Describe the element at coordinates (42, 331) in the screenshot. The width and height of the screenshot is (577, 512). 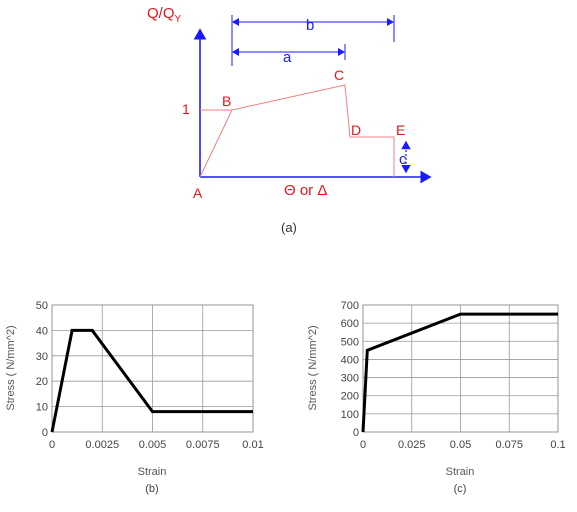
I see `y-tick-label: 40` at that location.